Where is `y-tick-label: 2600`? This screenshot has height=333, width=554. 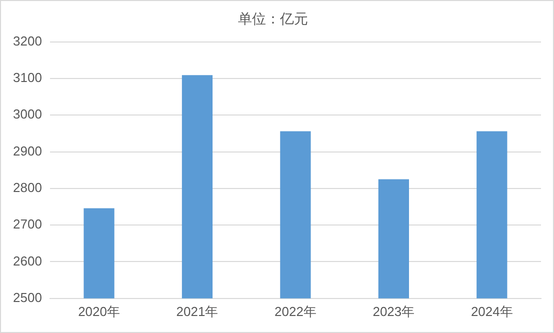 y-tick-label: 2600 is located at coordinates (27, 260).